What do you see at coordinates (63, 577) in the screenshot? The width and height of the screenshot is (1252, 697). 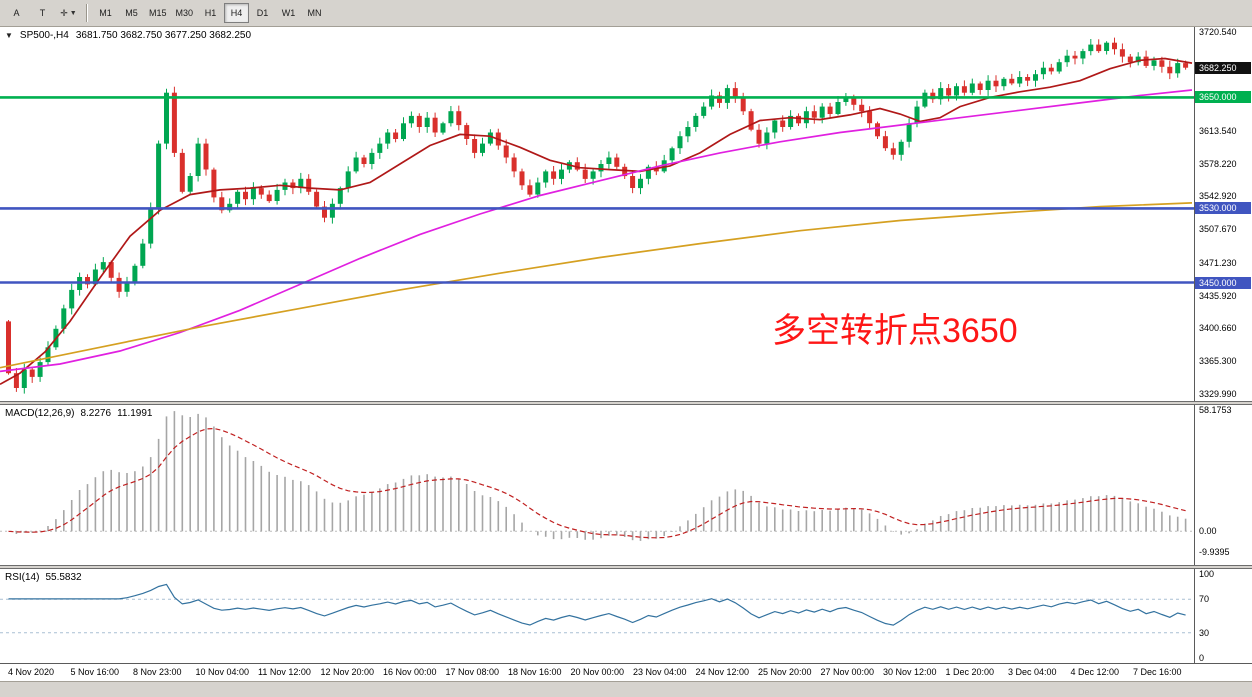 I see `rsi-value: 55.5832` at bounding box center [63, 577].